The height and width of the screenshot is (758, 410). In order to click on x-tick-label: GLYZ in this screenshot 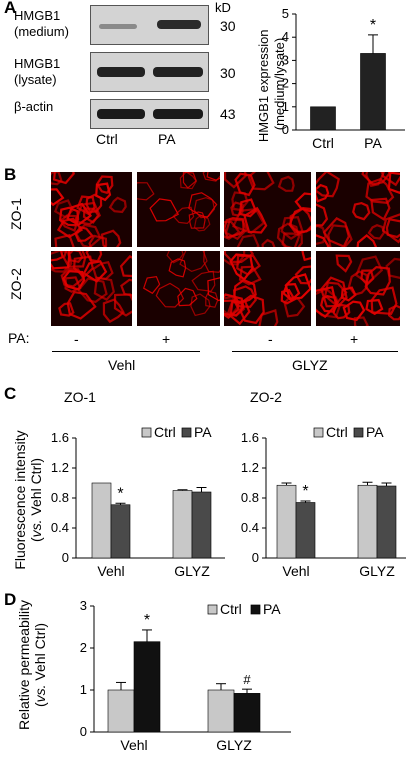, I will do `click(377, 571)`.